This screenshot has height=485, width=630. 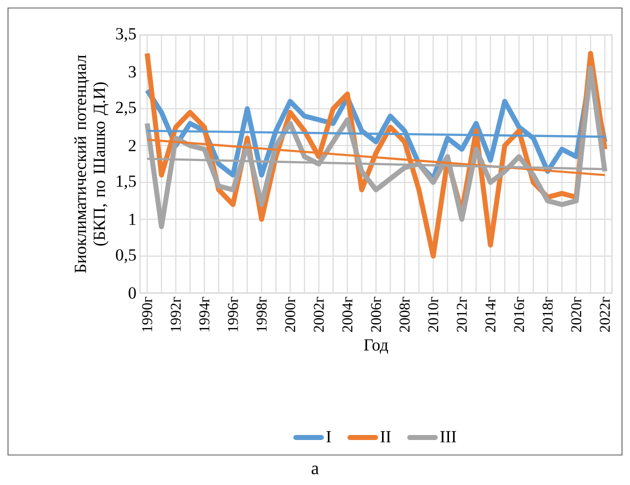 I want to click on x-tick-label: 1992г, so click(x=175, y=314).